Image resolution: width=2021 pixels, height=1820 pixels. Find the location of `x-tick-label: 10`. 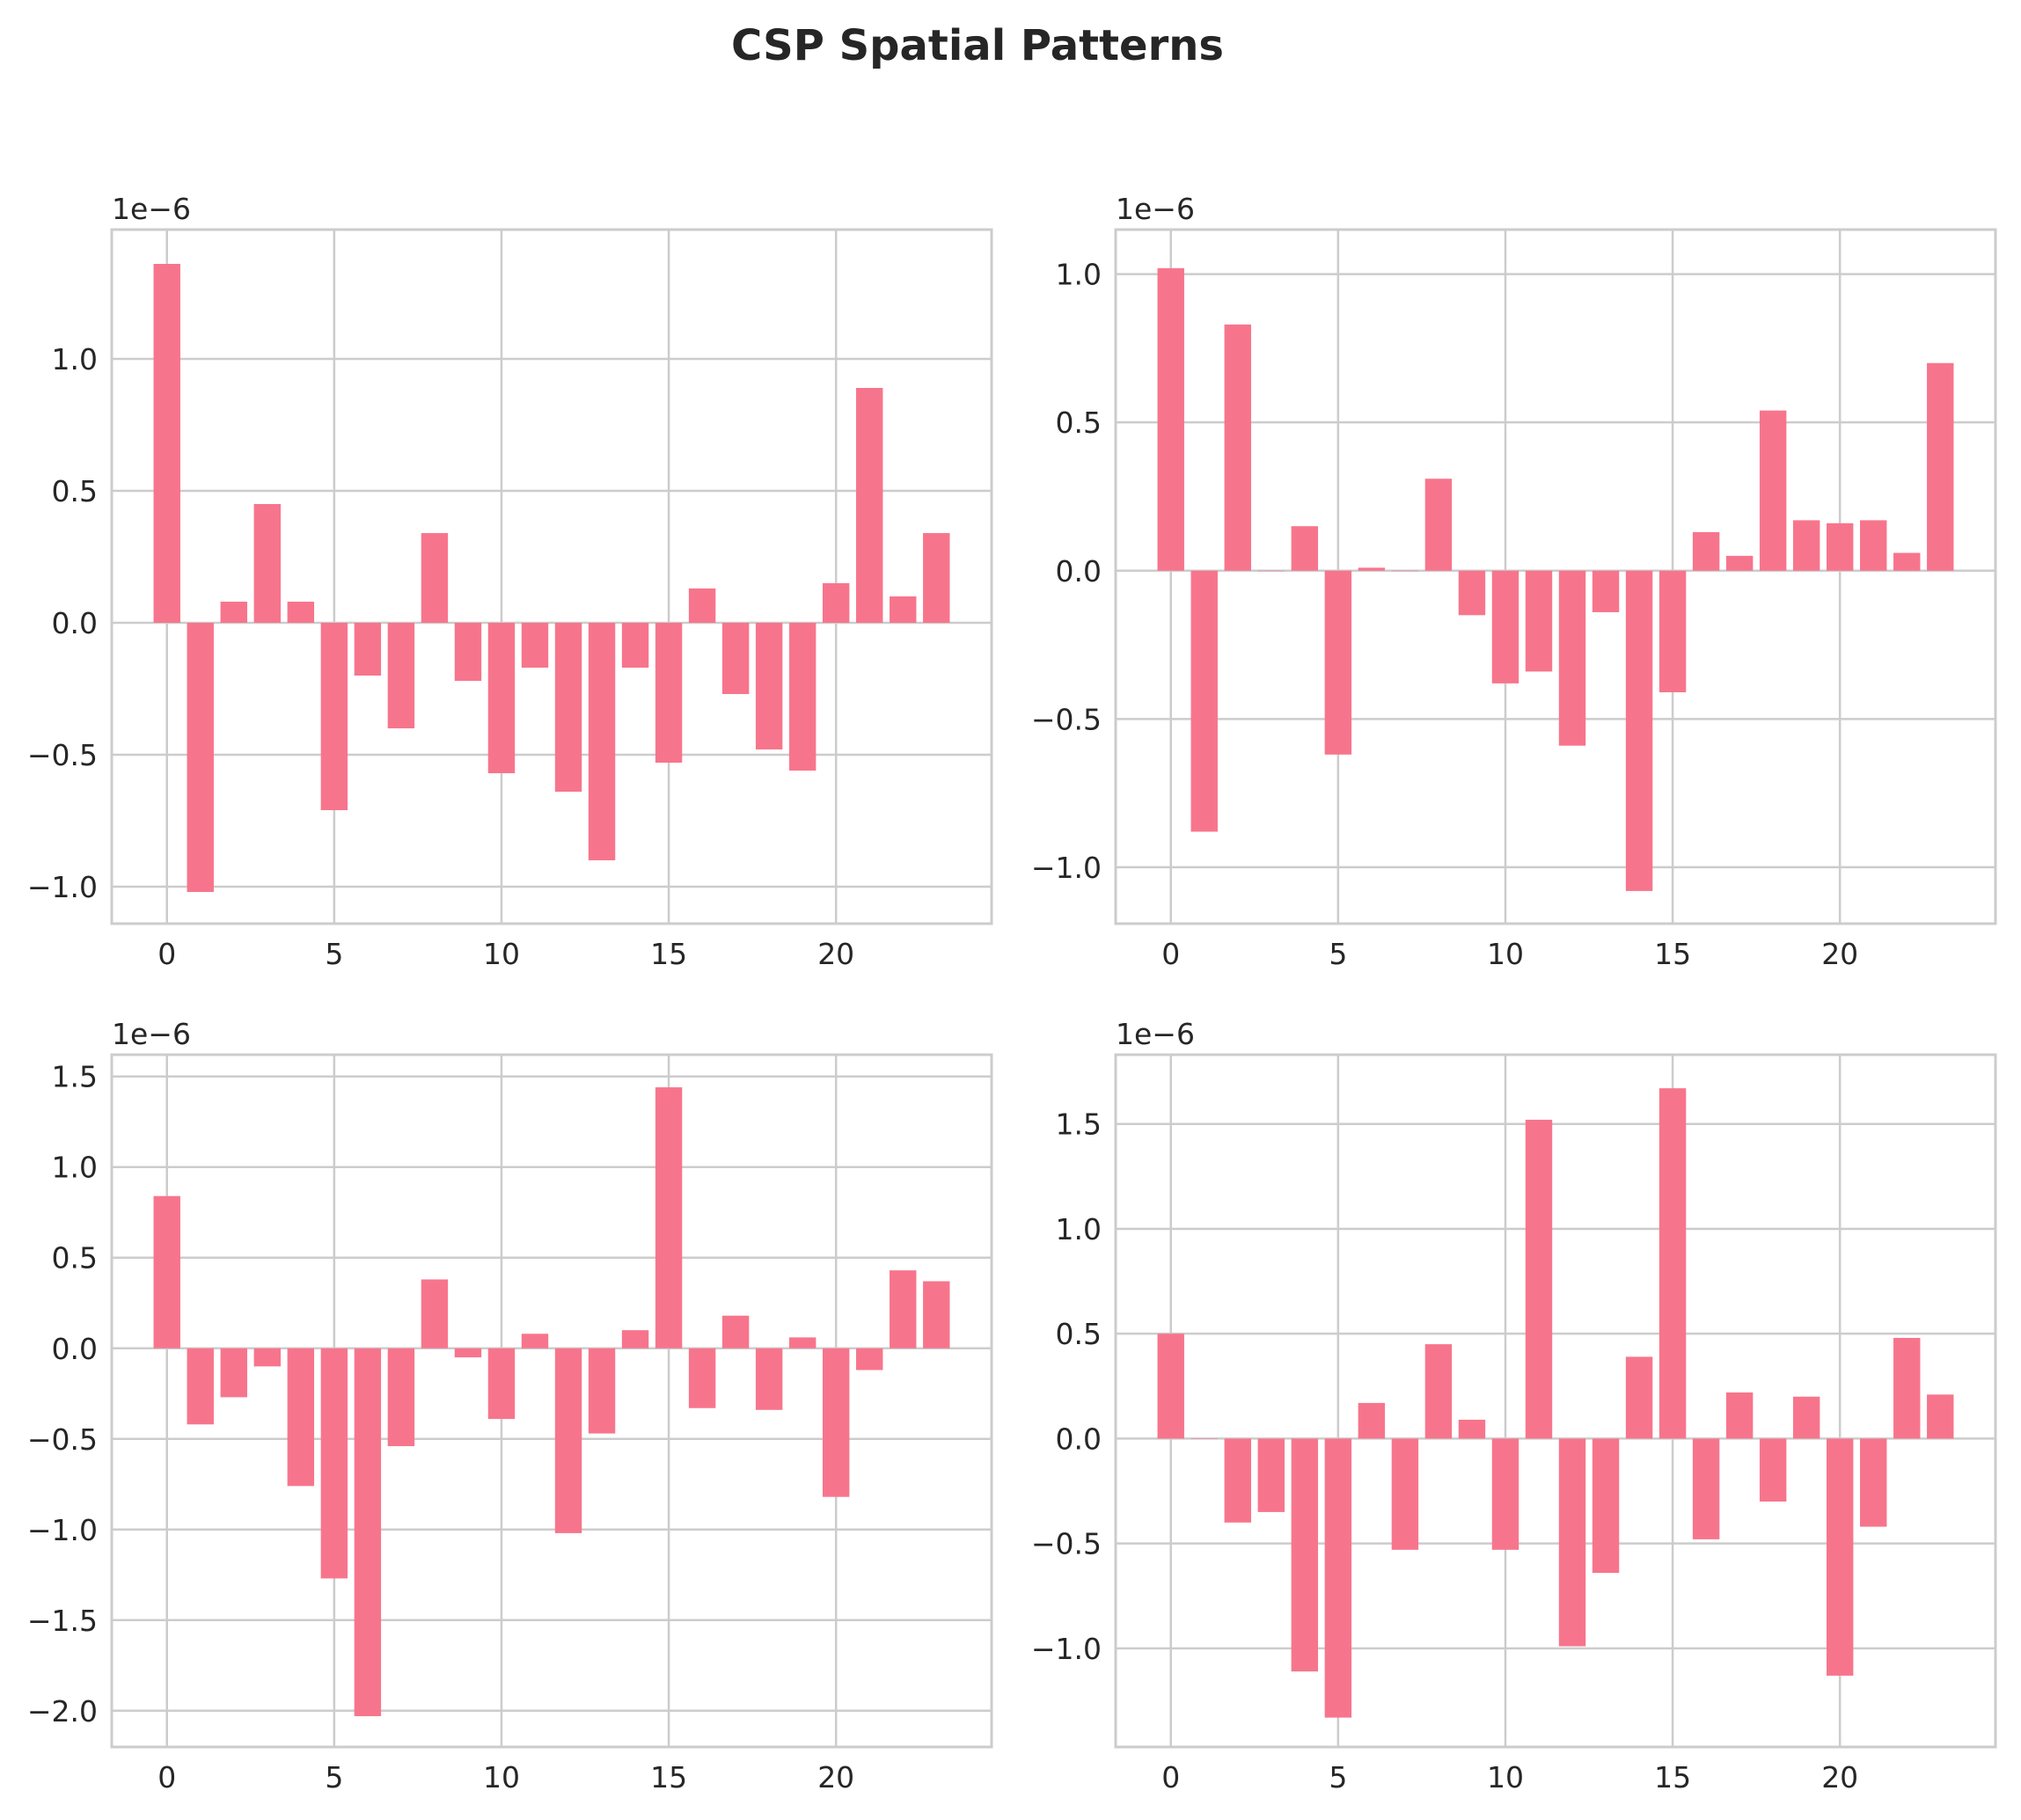

x-tick-label: 10 is located at coordinates (501, 954).